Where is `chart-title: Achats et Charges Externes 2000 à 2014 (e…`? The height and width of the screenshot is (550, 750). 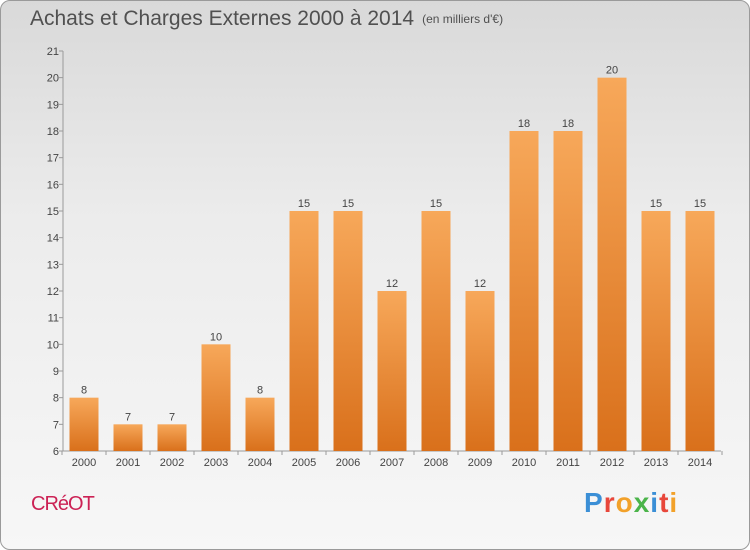
chart-title: Achats et Charges Externes 2000 à 2014 (e… is located at coordinates (266, 19).